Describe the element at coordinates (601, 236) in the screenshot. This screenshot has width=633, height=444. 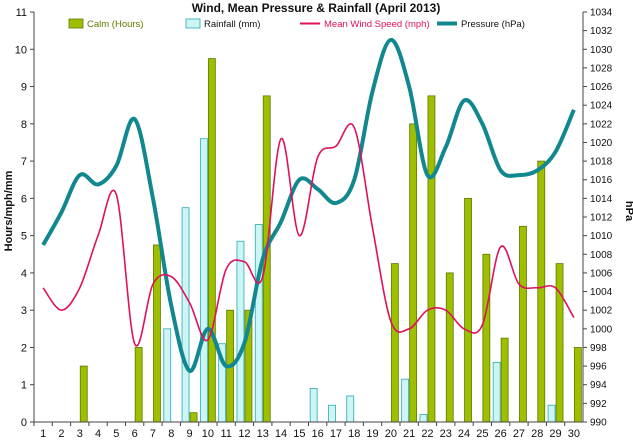
I see `y2-tick-label: 1010` at that location.